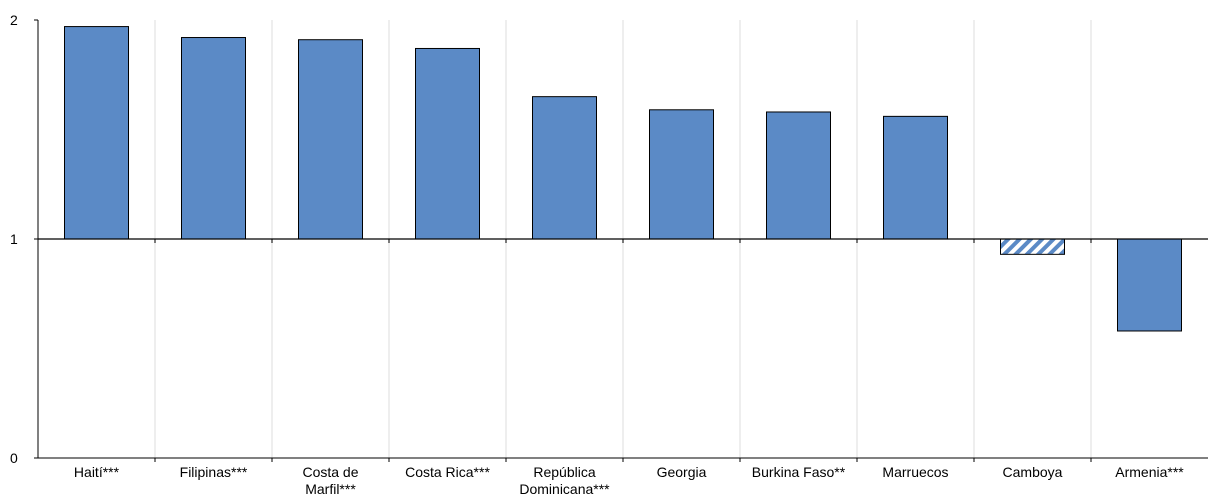  What do you see at coordinates (1149, 472) in the screenshot?
I see `category-label: Armenia***` at bounding box center [1149, 472].